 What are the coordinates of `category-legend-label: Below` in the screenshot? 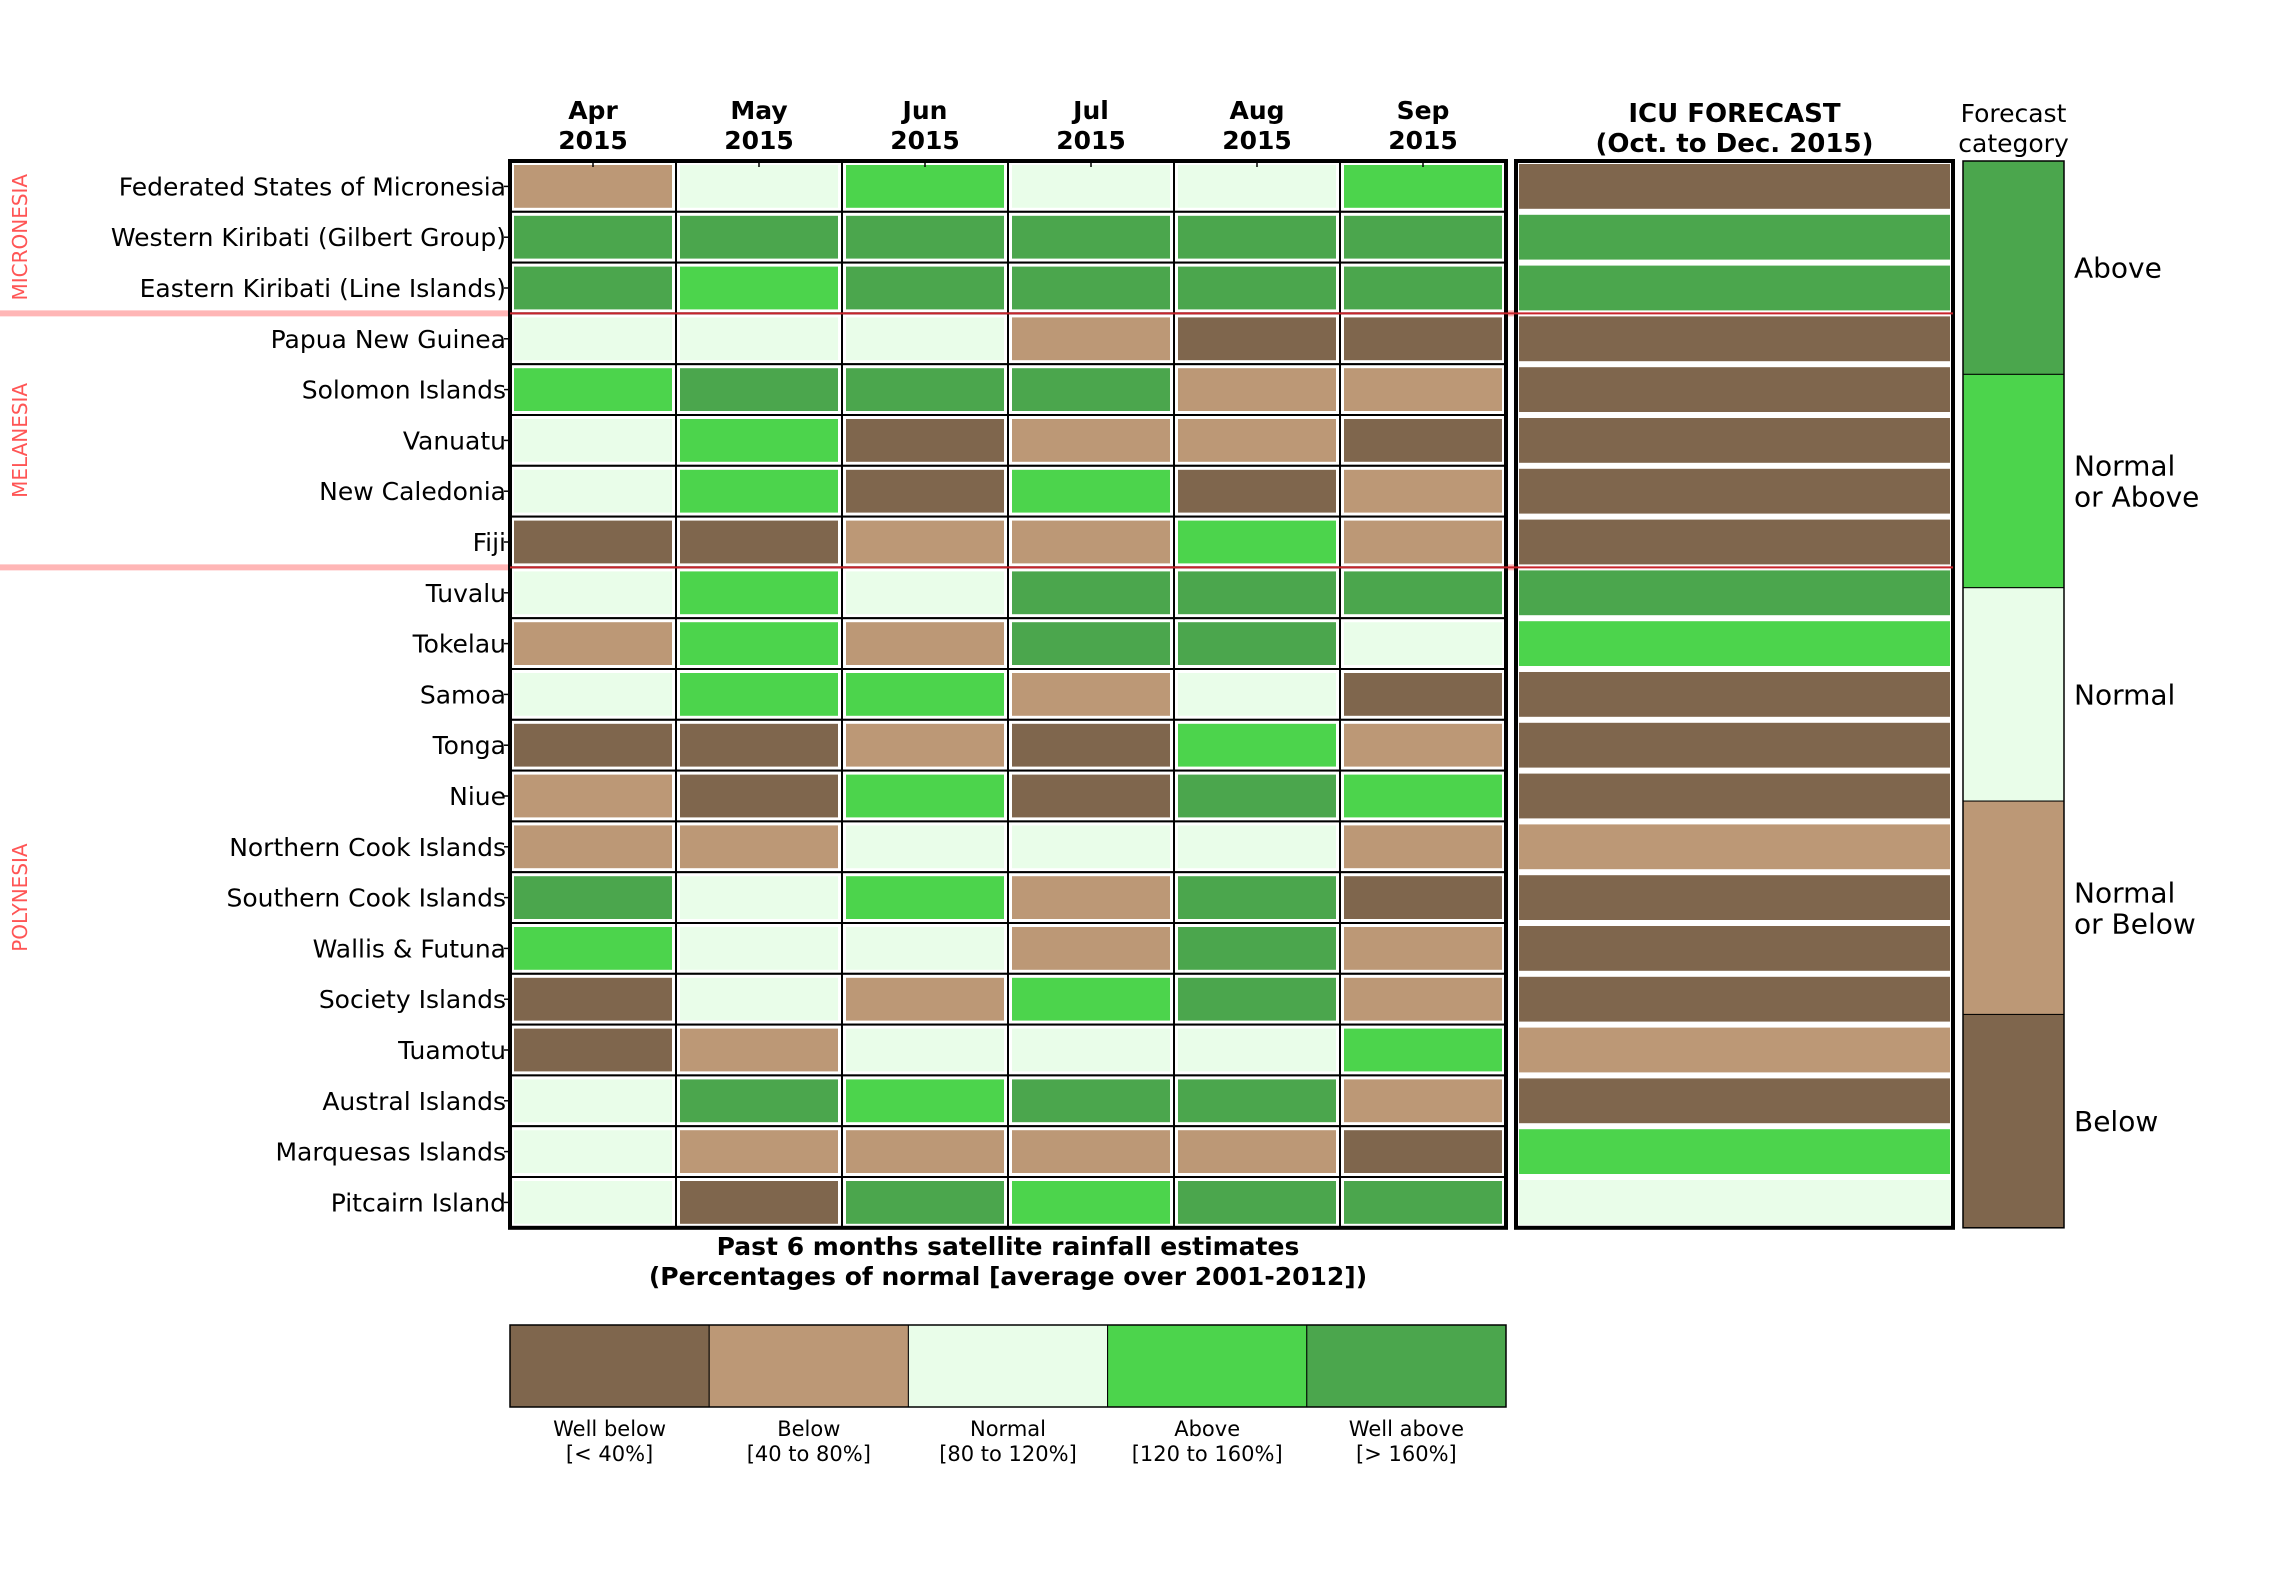 It's located at (808, 1429).